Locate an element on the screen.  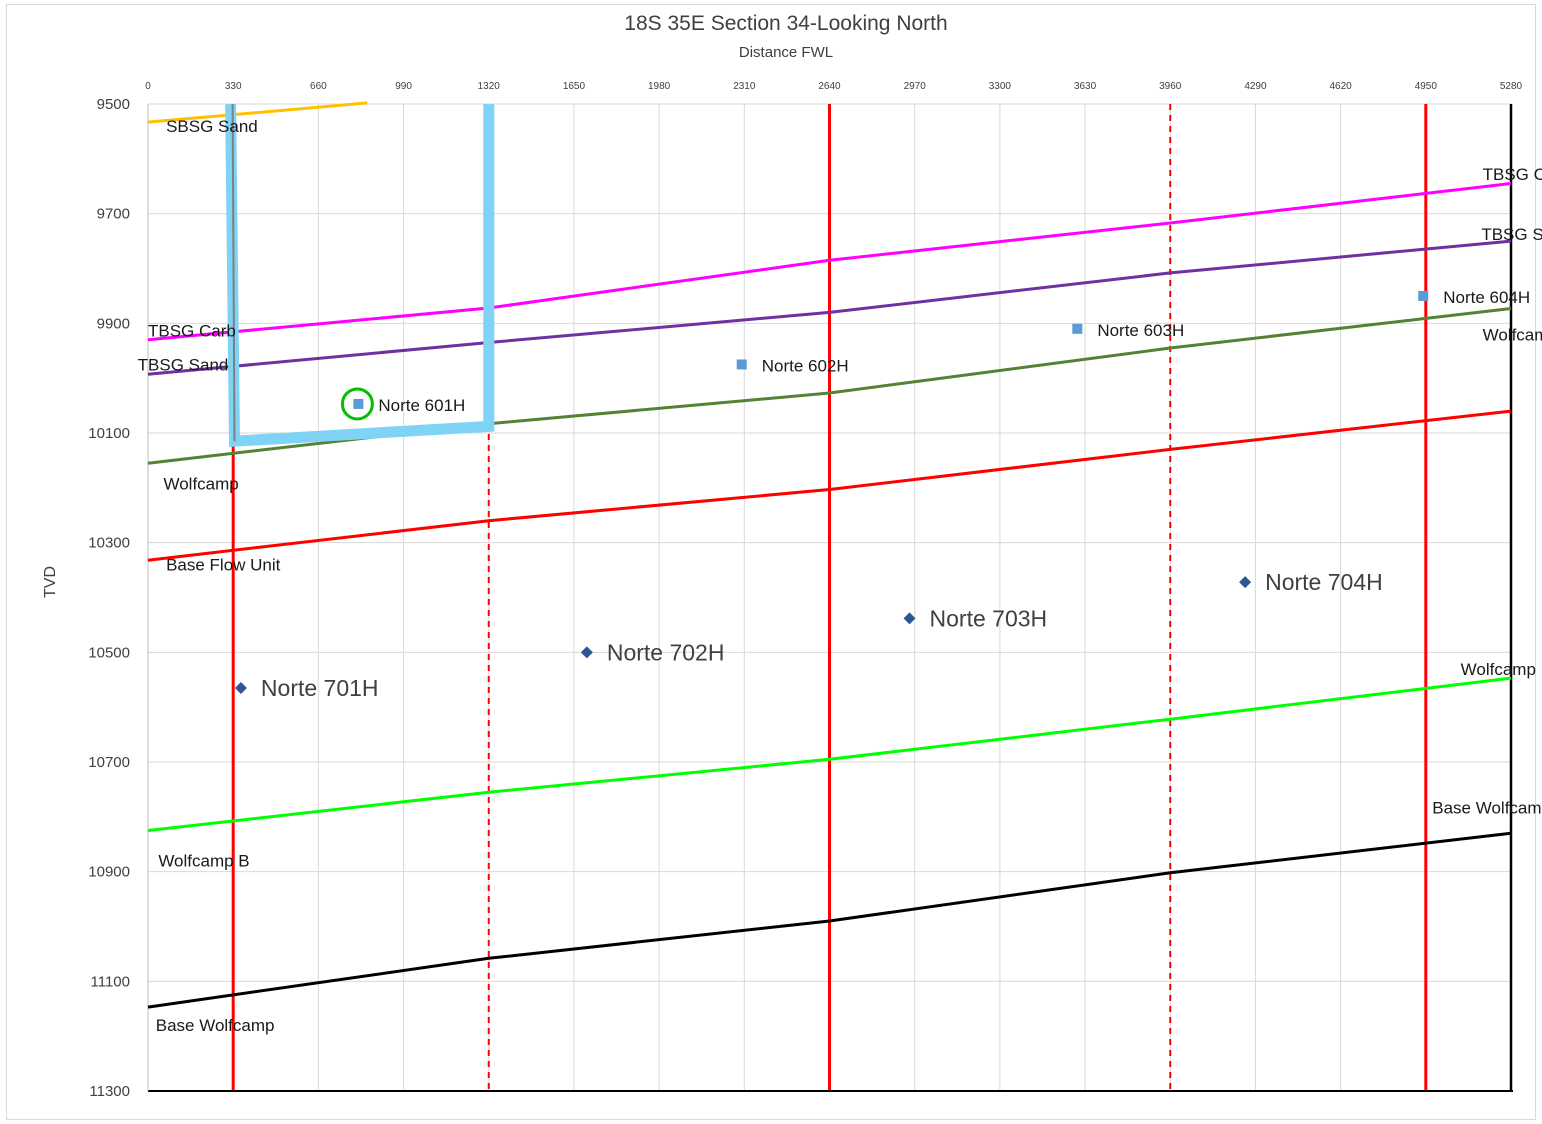
horizon-label: Base Flow Unit is located at coordinates (223, 565).